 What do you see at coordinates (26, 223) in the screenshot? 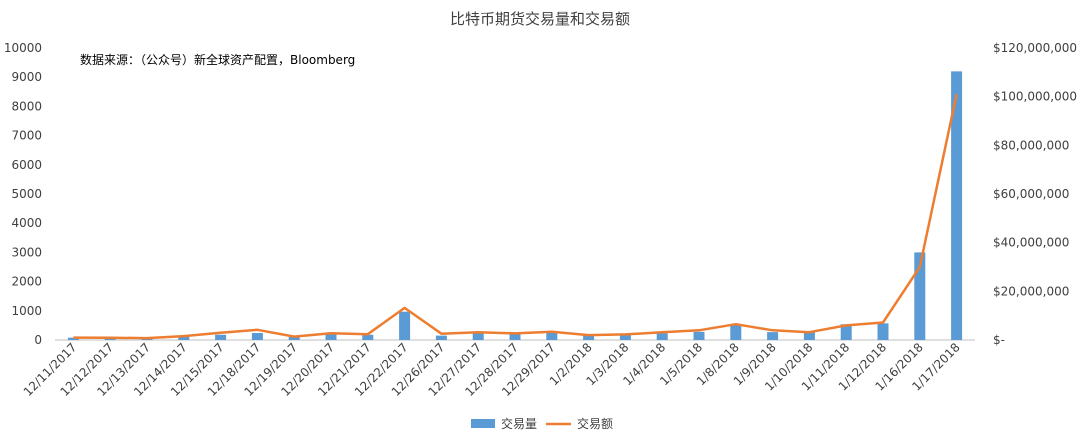
I see `left-tick-label: 4000` at bounding box center [26, 223].